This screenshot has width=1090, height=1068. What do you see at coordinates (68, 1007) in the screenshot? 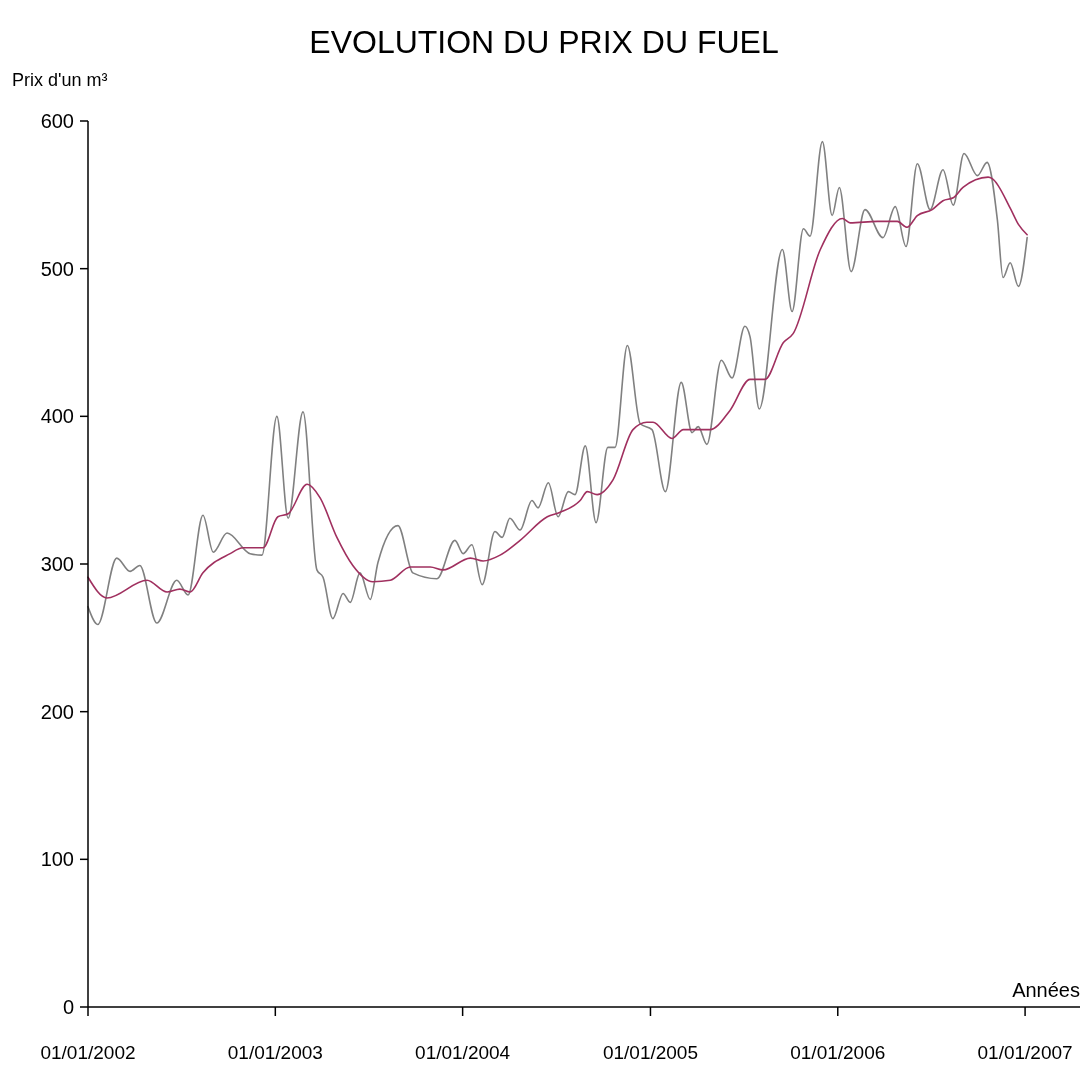
I see `y-tick-label: 0` at bounding box center [68, 1007].